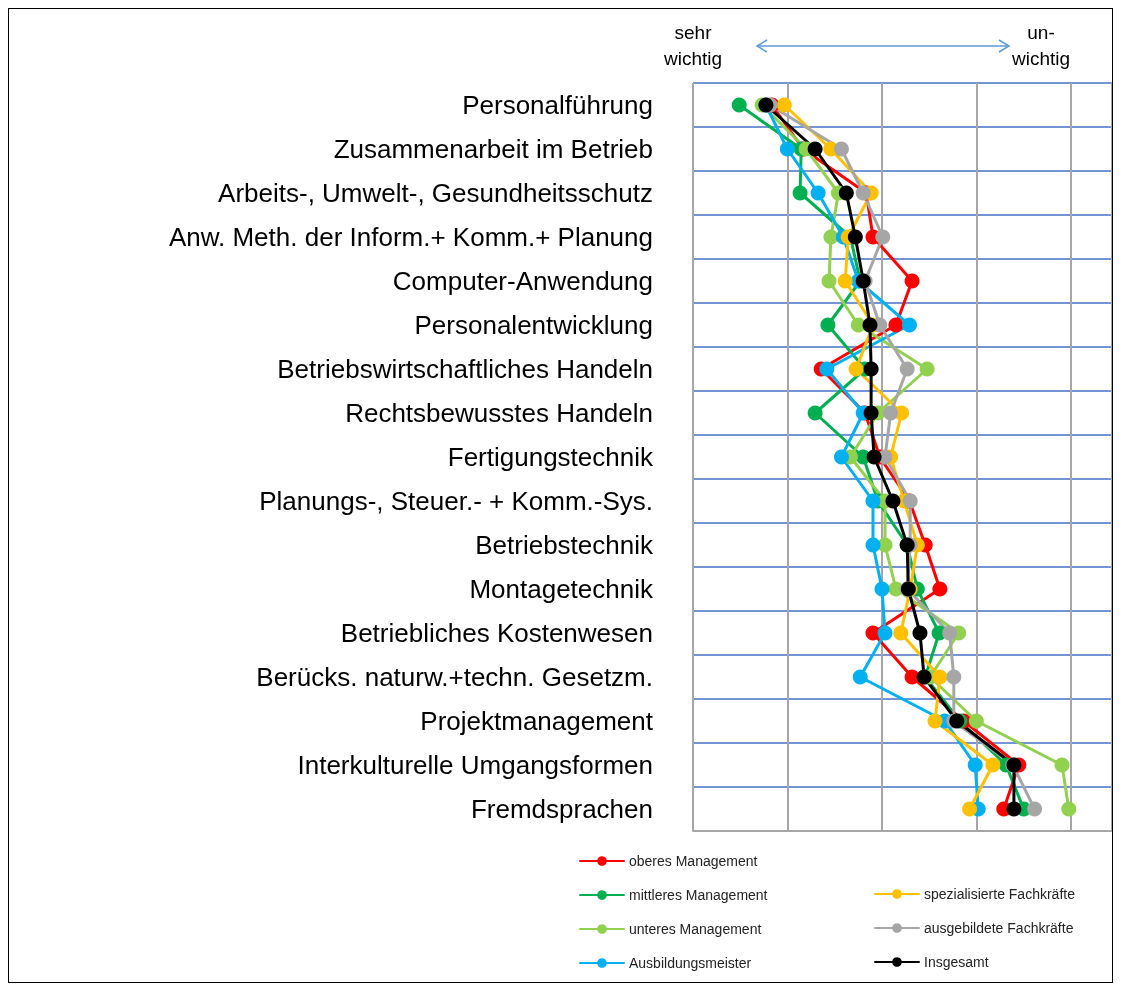 The image size is (1121, 990). What do you see at coordinates (456, 501) in the screenshot?
I see `y-tick-label: Planungs-, Steuer.- + Komm.-Sys.` at bounding box center [456, 501].